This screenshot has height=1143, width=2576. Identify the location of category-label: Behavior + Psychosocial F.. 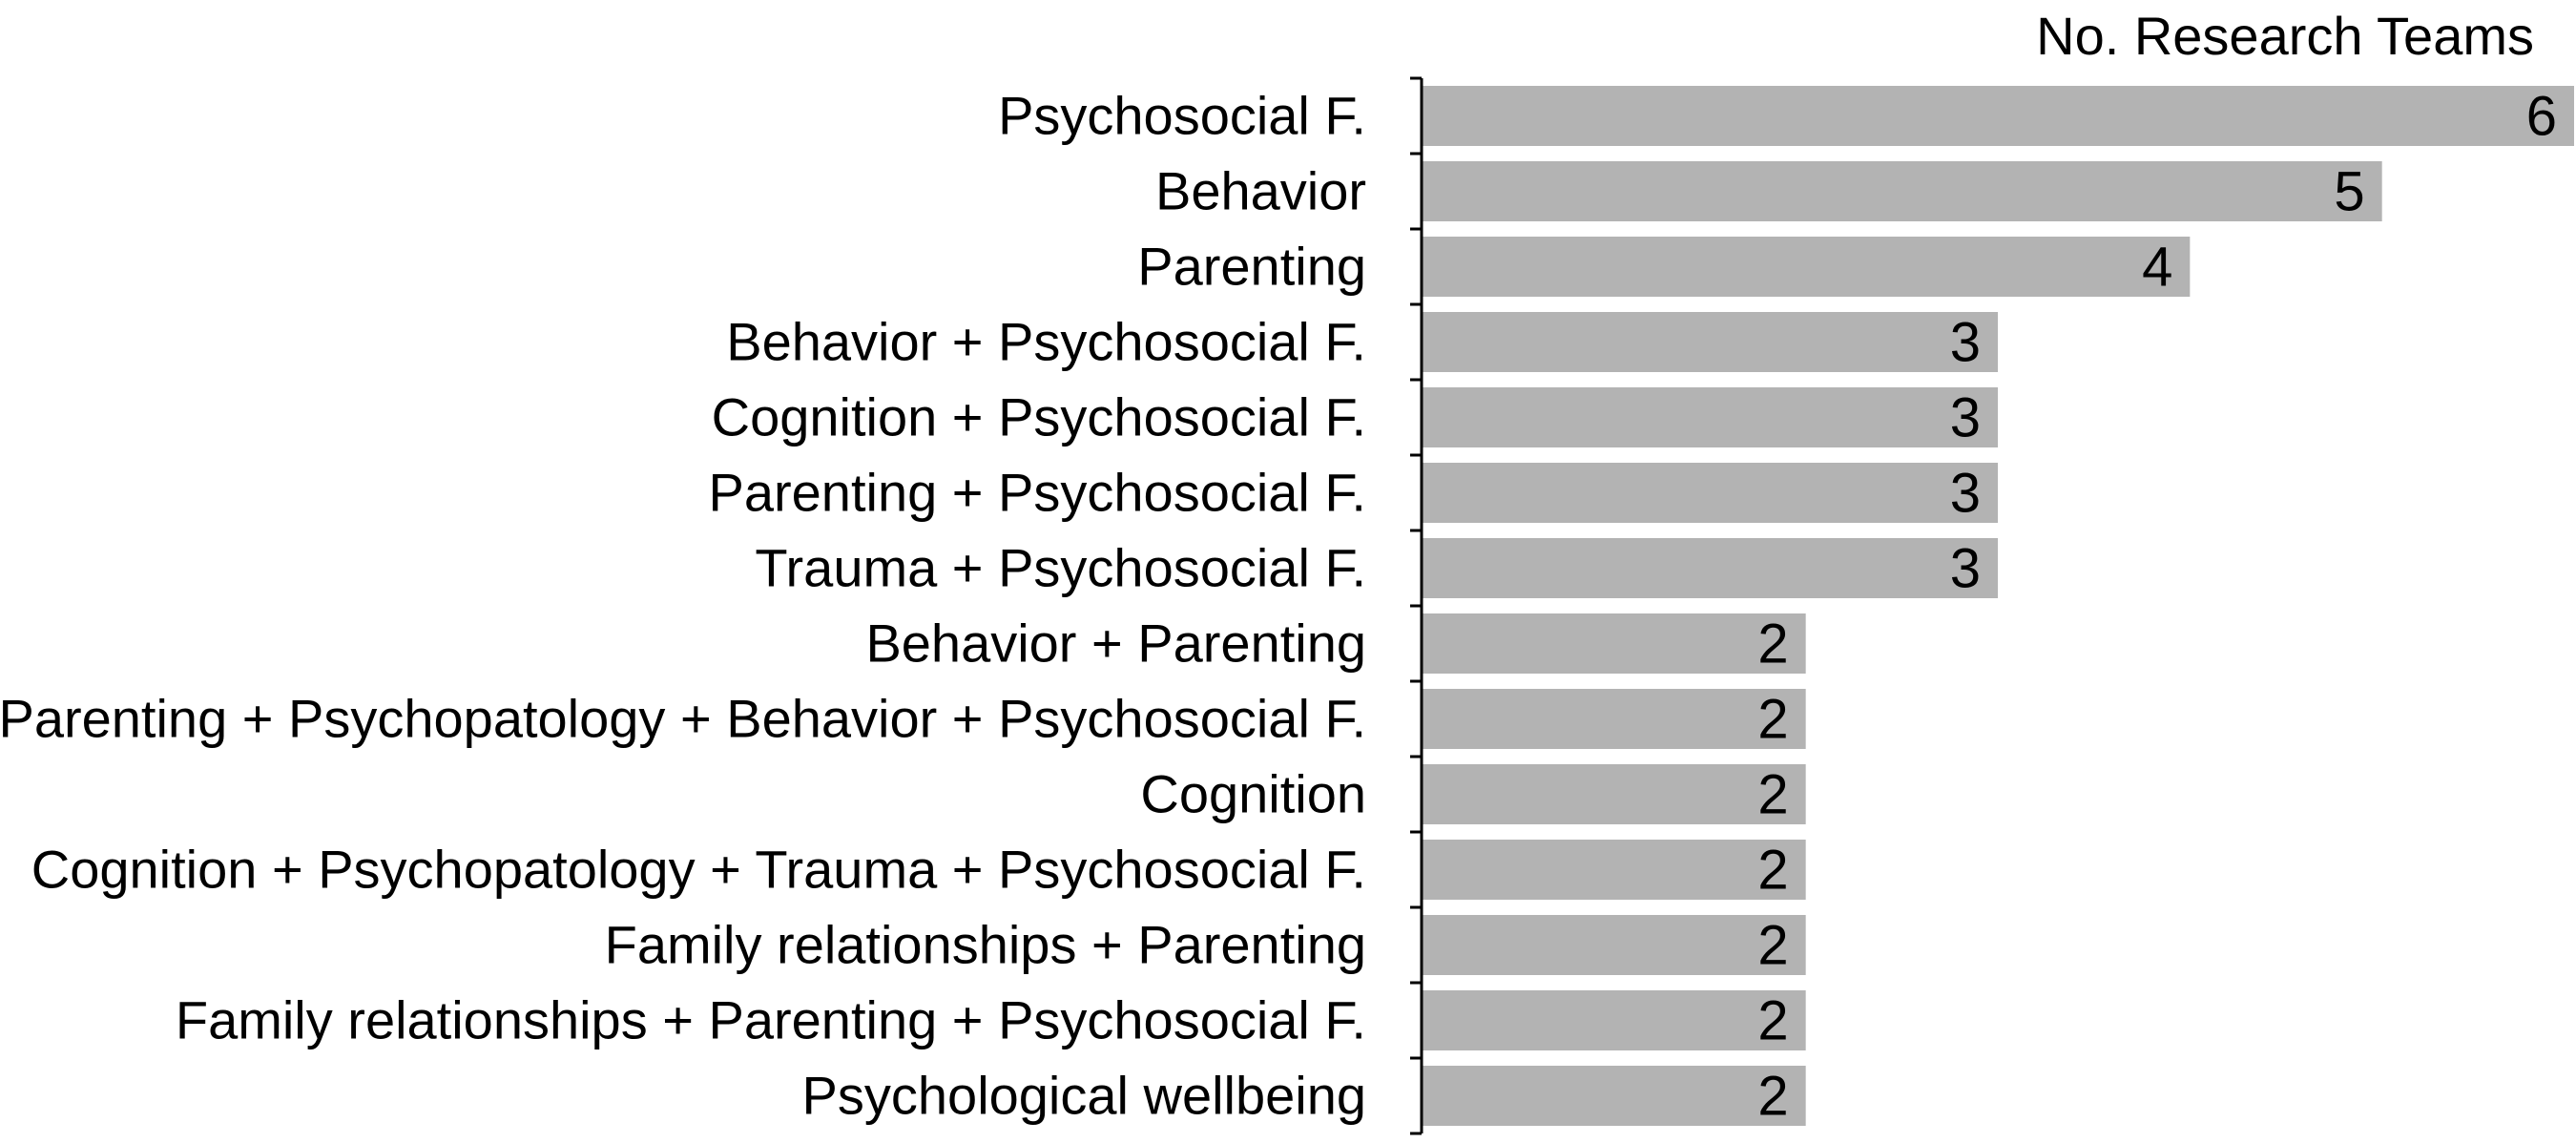
(1046, 342).